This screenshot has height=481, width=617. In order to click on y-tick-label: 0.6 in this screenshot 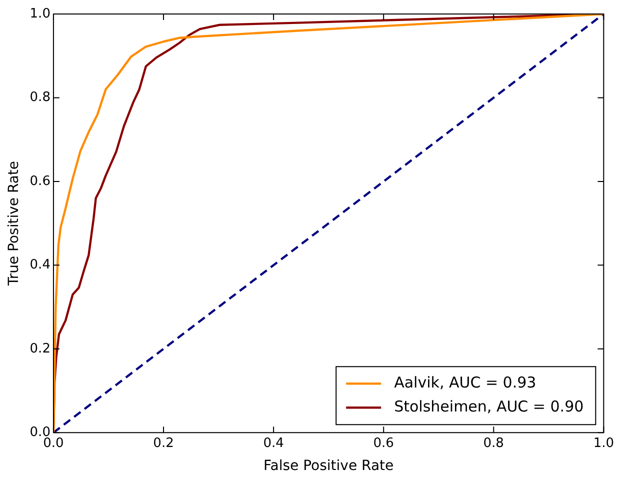, I will do `click(40, 181)`.